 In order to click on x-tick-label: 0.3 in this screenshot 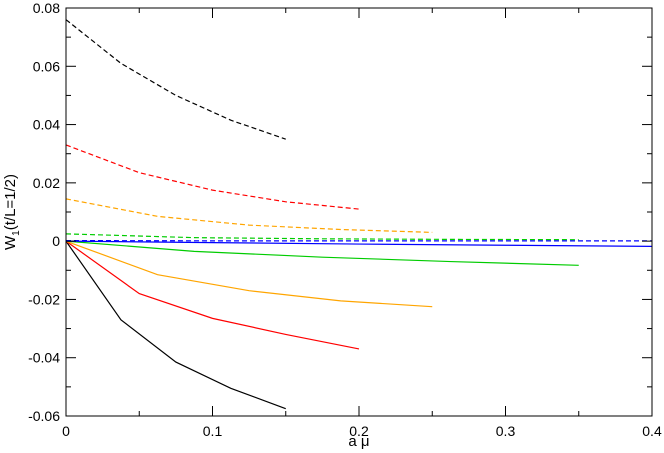, I will do `click(506, 431)`.